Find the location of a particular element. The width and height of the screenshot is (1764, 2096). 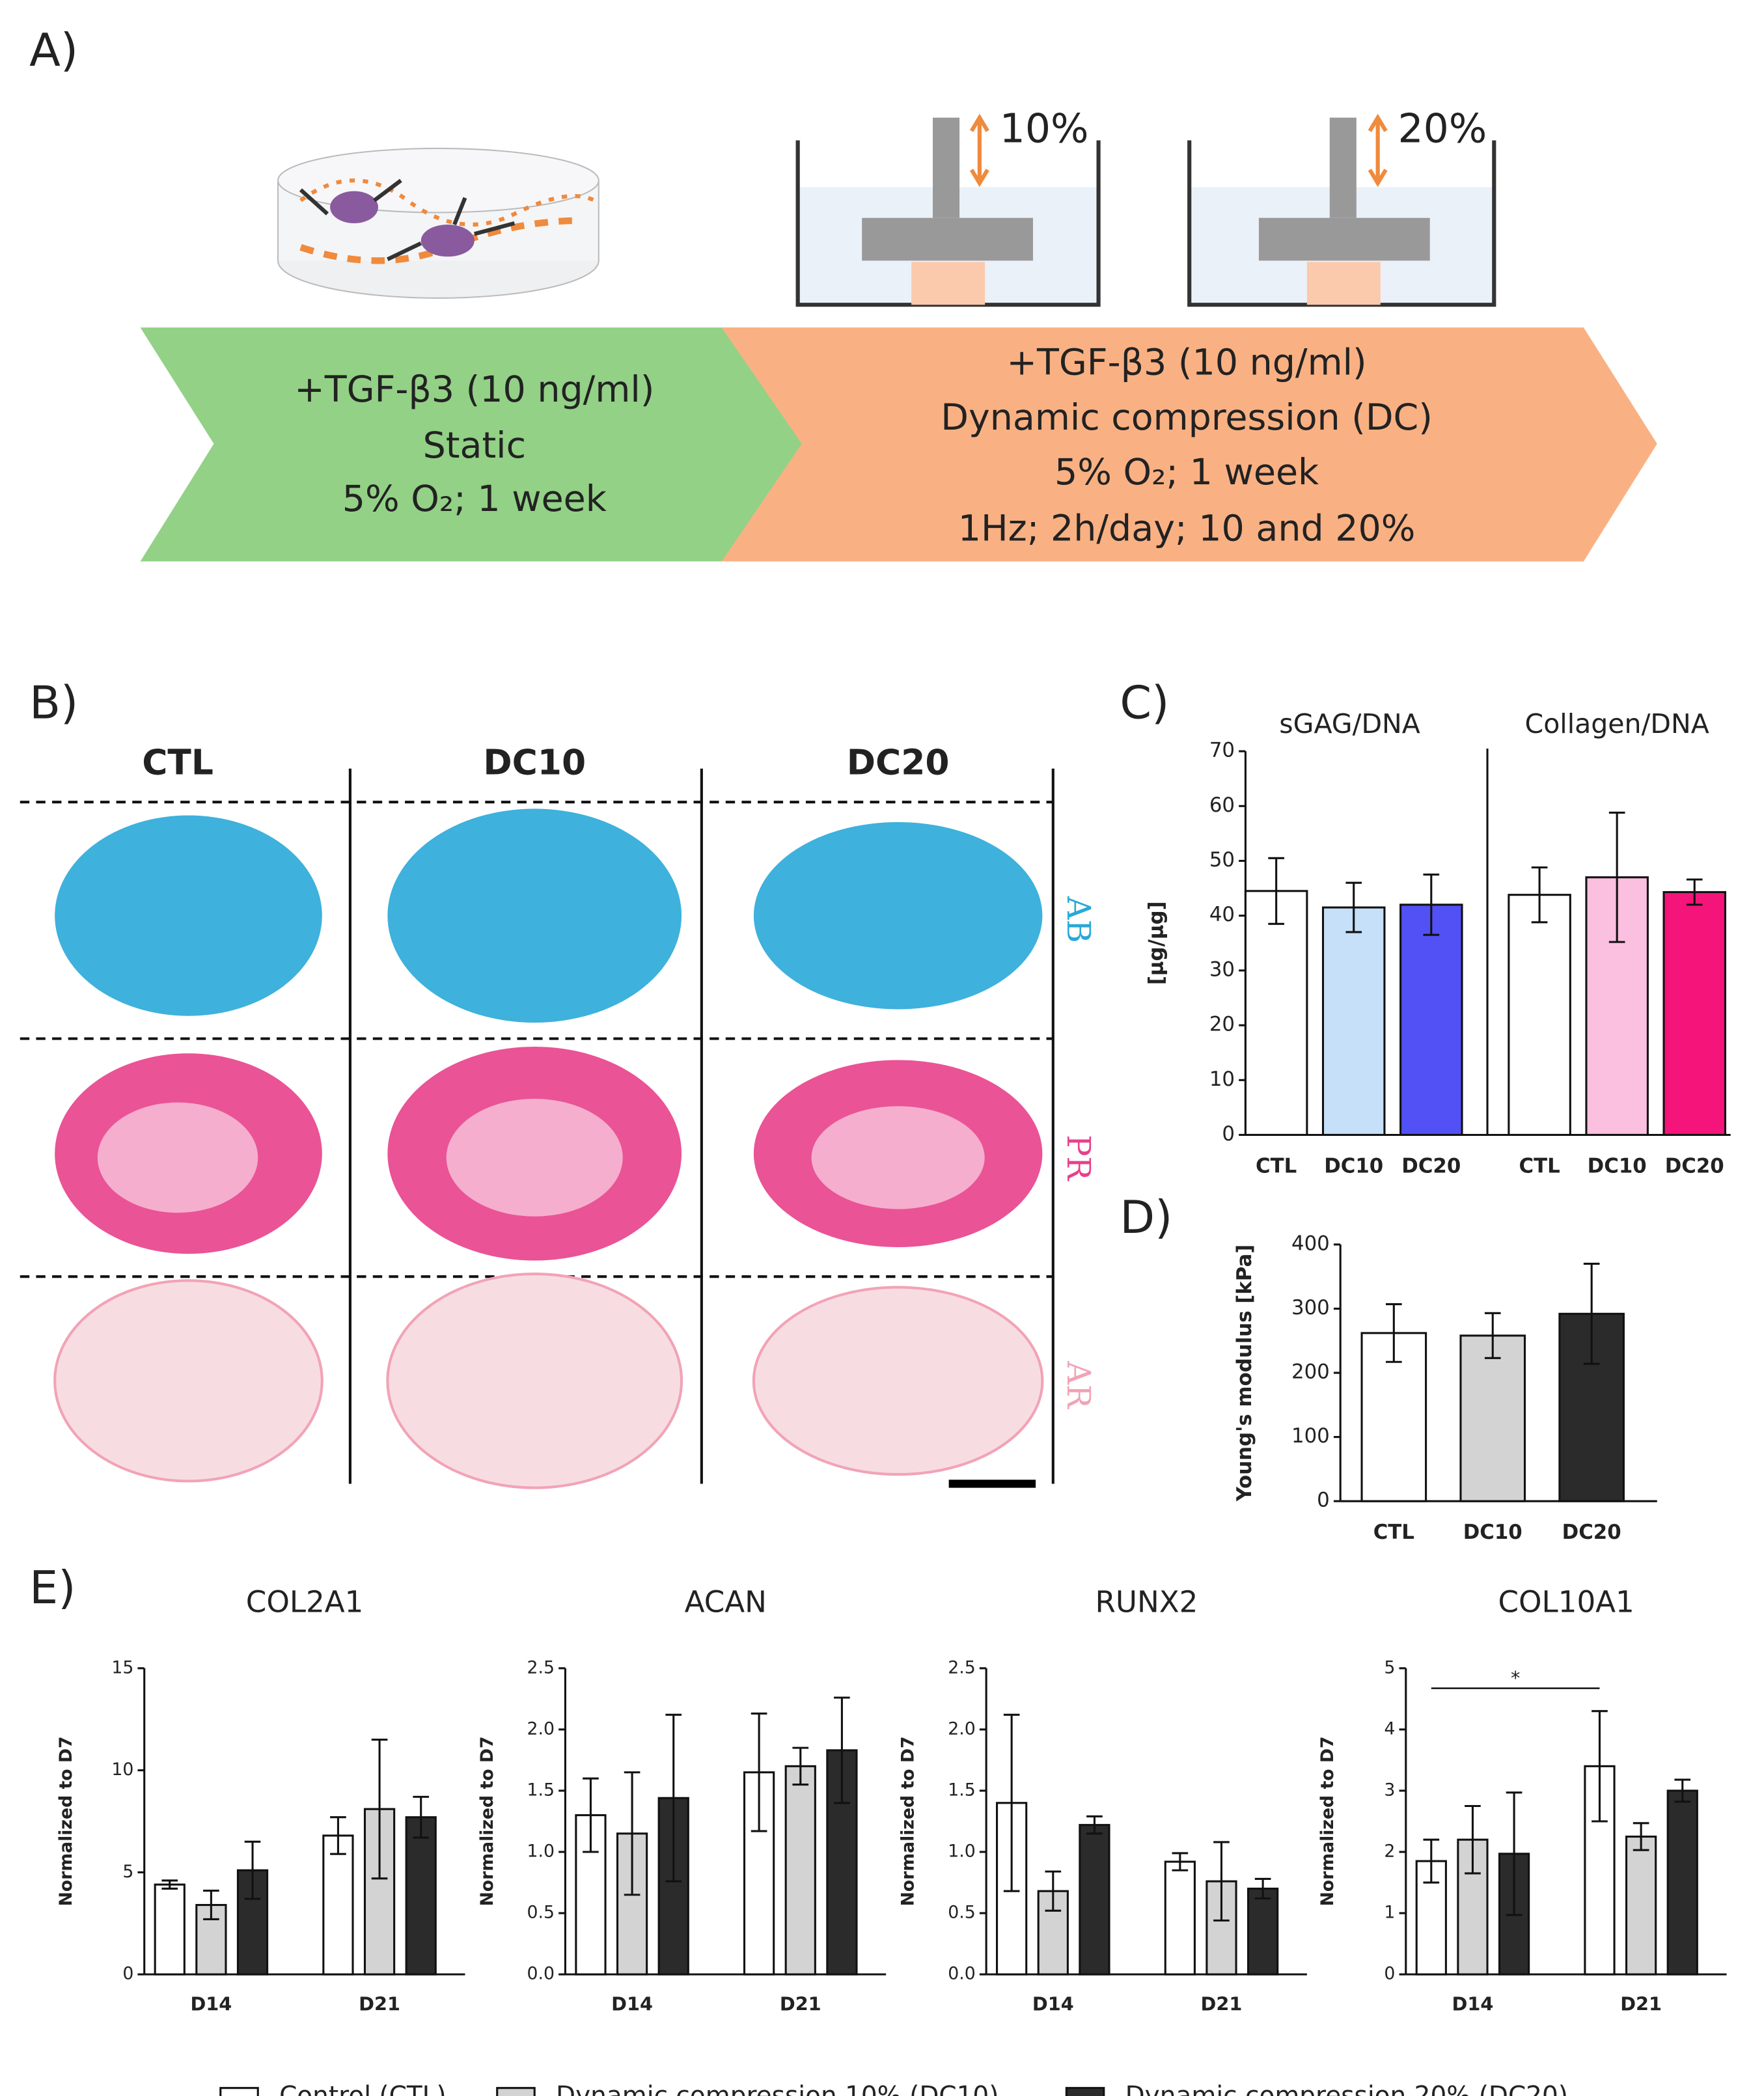

chart-title: COL10A1 is located at coordinates (1566, 1601).